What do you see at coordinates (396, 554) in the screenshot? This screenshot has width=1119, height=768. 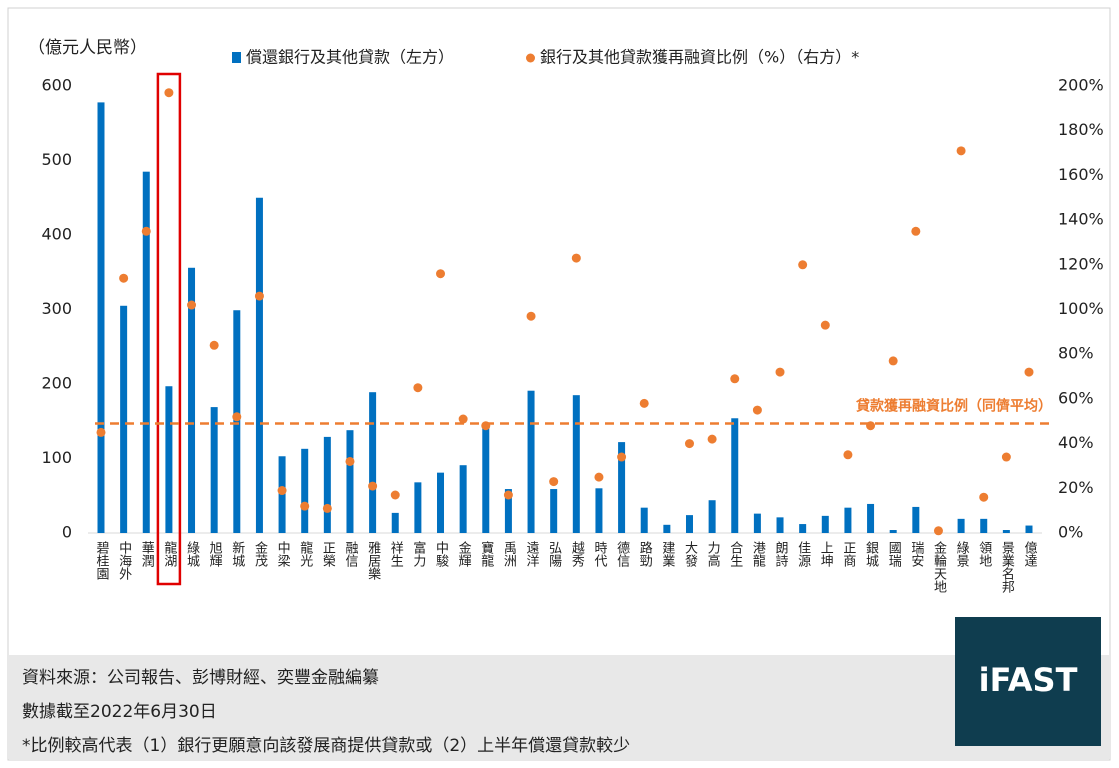 I see `x-tick-label: 祥生` at bounding box center [396, 554].